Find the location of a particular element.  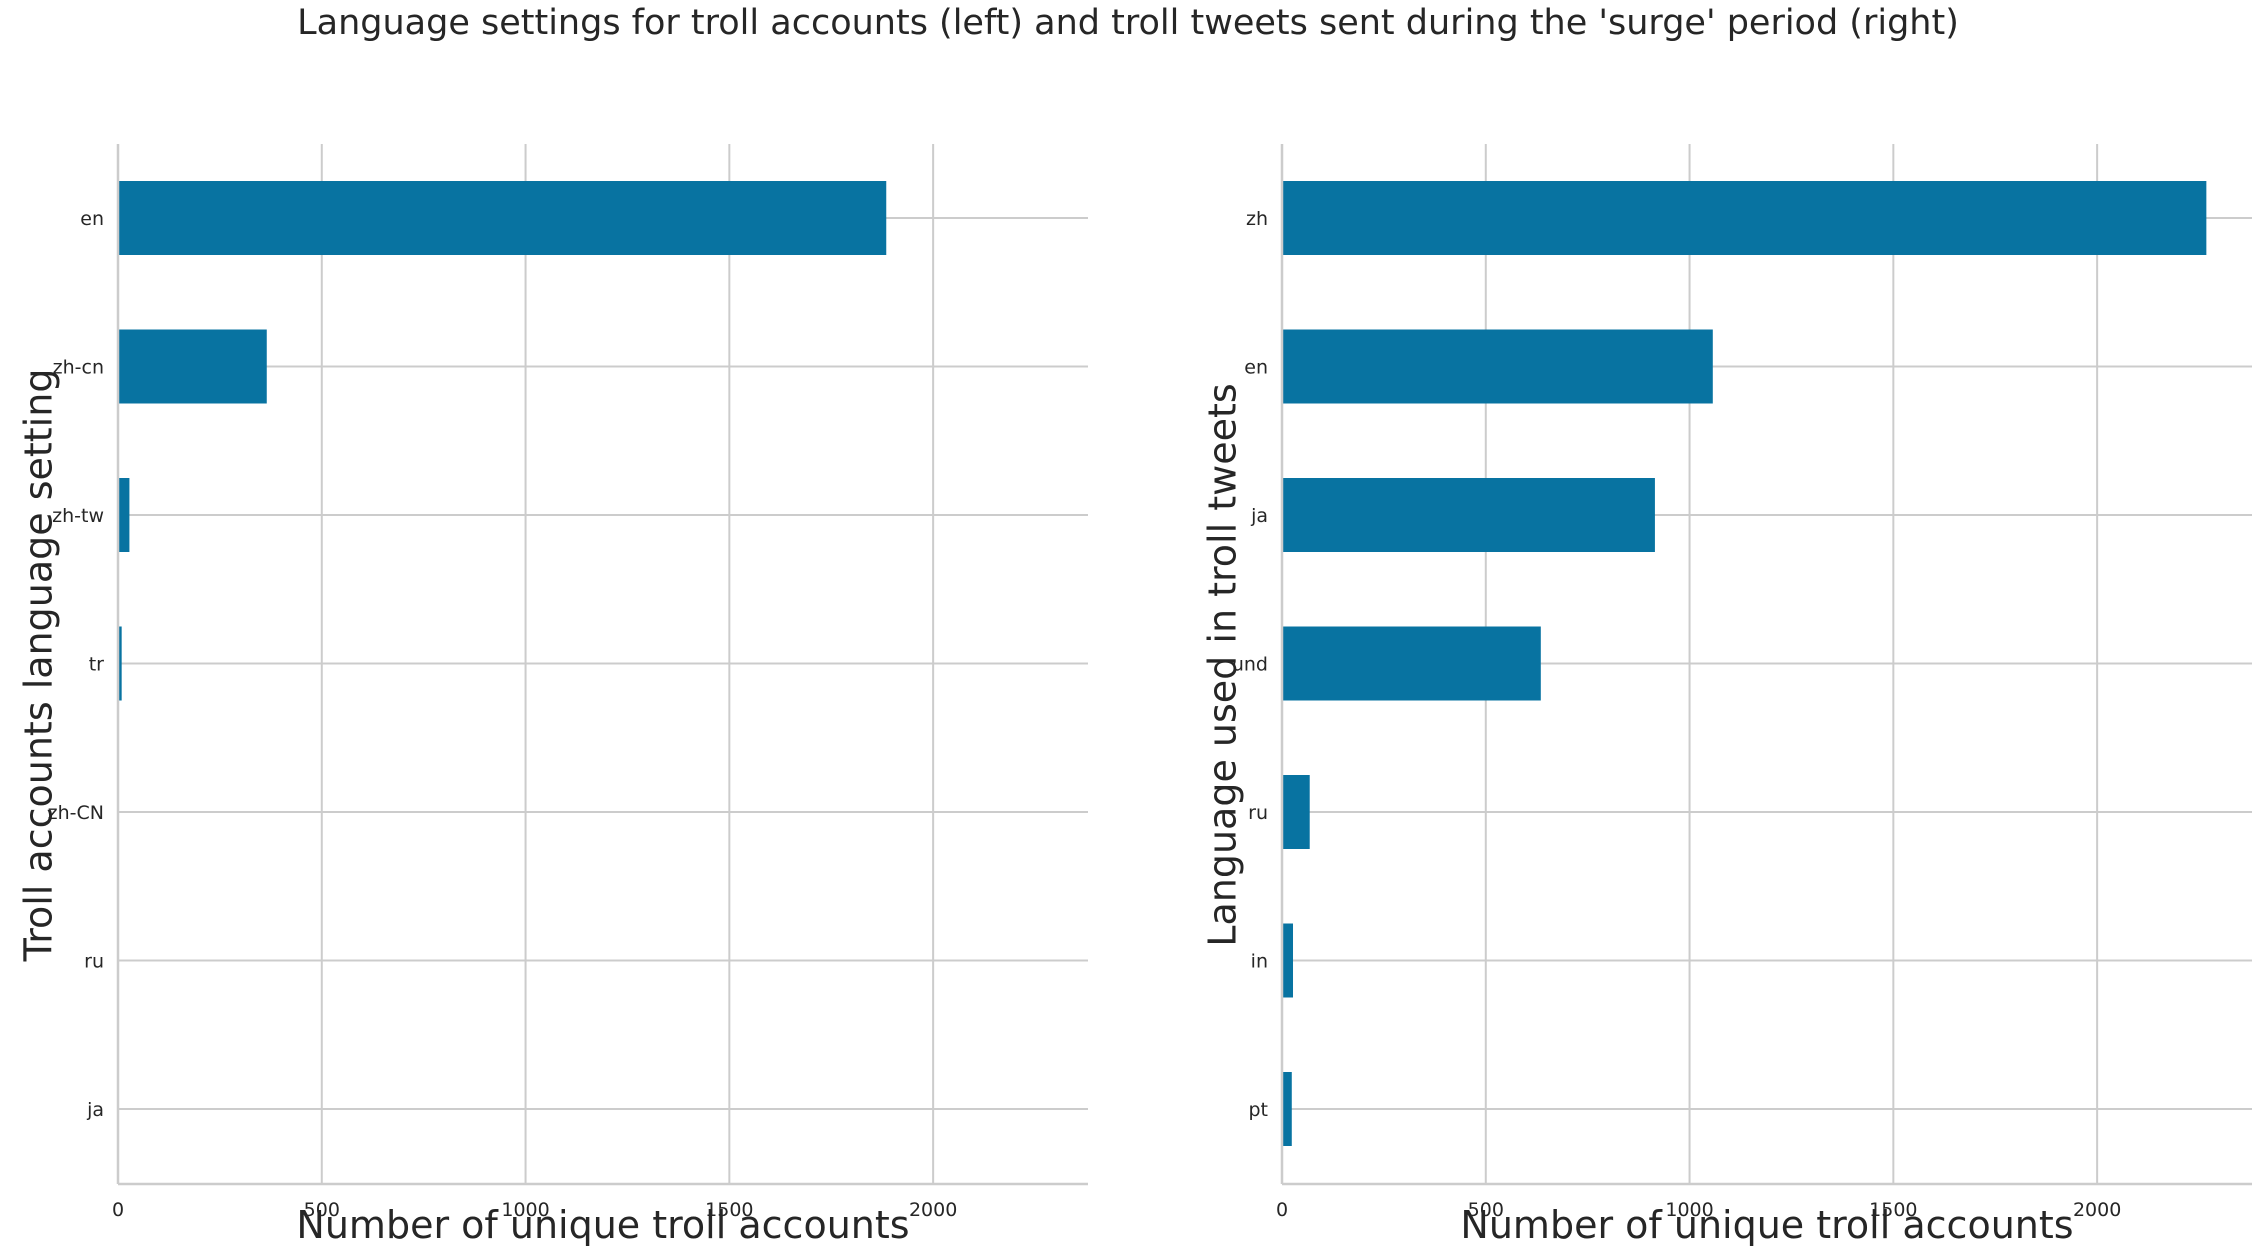

right-bar-ru is located at coordinates (1296, 812).